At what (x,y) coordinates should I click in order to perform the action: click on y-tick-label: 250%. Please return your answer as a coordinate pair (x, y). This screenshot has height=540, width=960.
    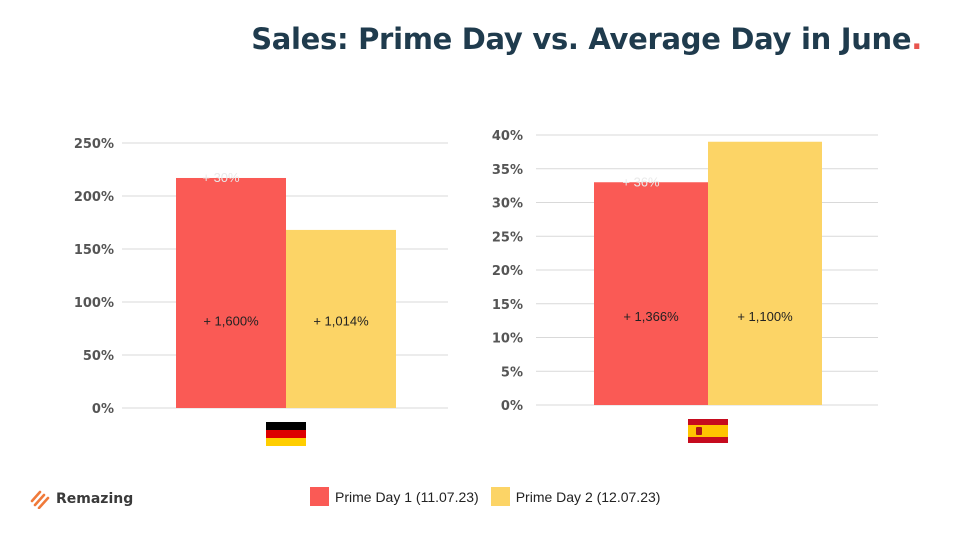
    Looking at the image, I should click on (94, 144).